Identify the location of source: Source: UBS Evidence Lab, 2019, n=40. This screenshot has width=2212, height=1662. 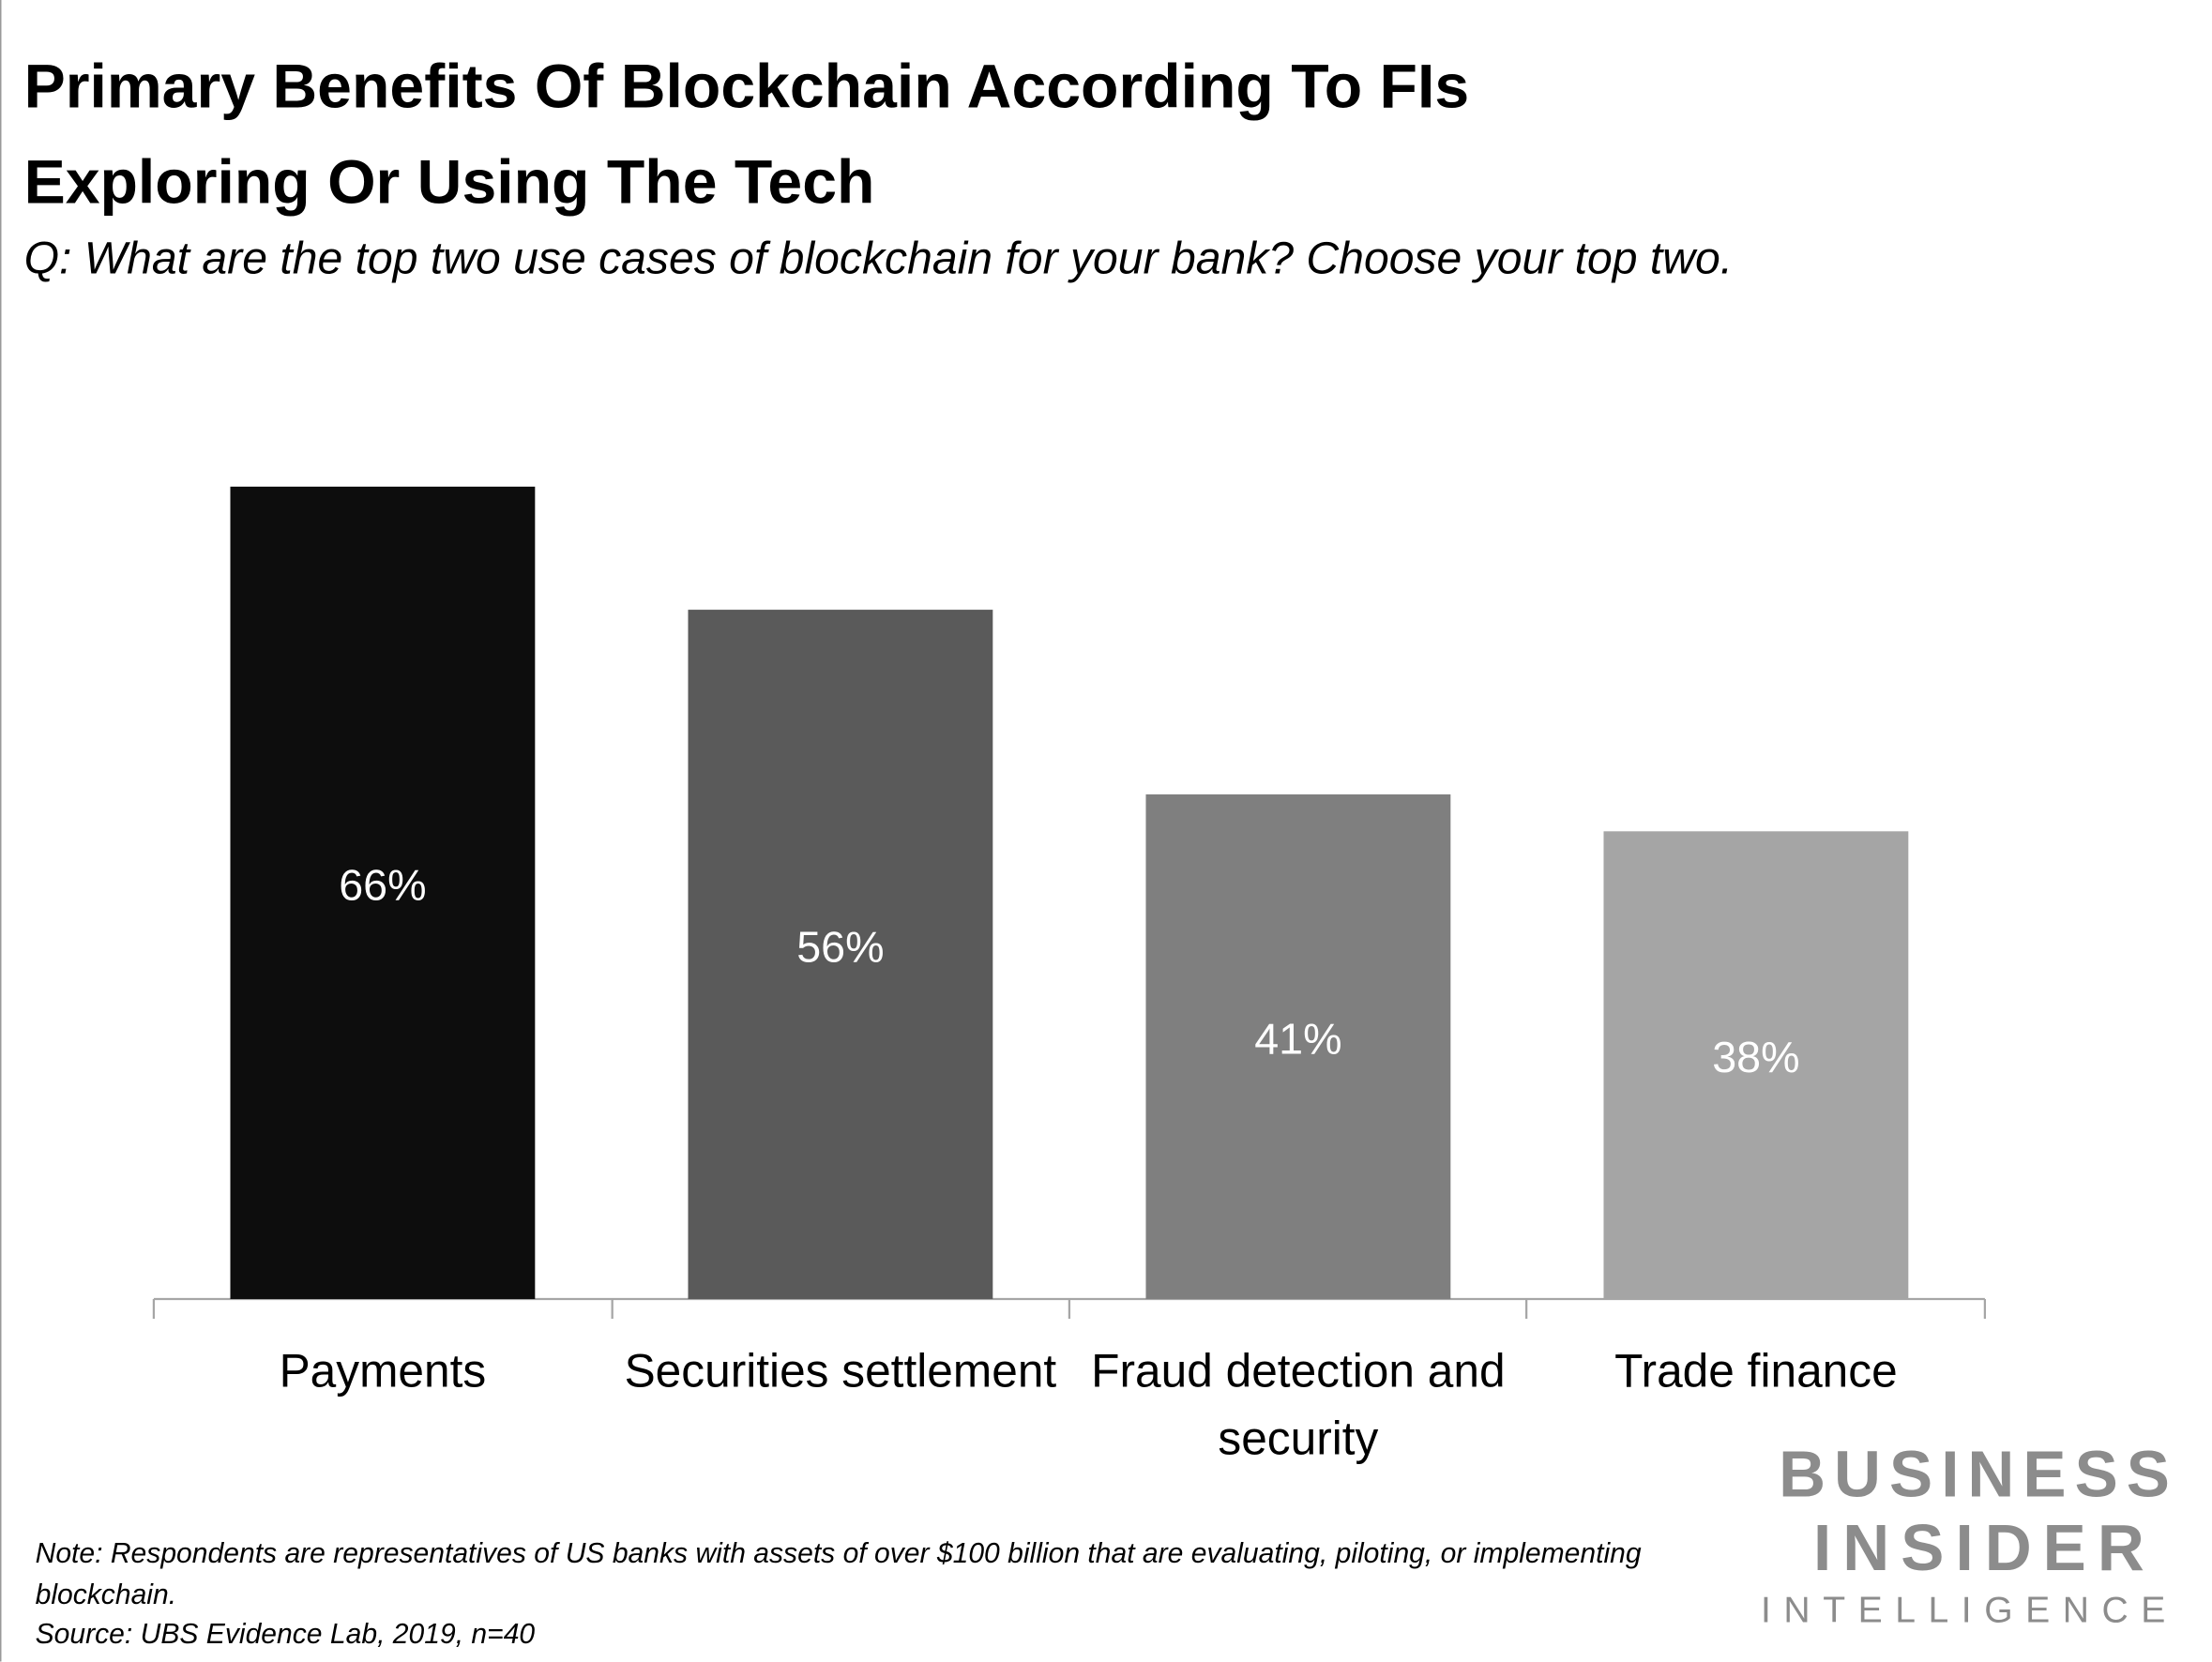
(285, 1635).